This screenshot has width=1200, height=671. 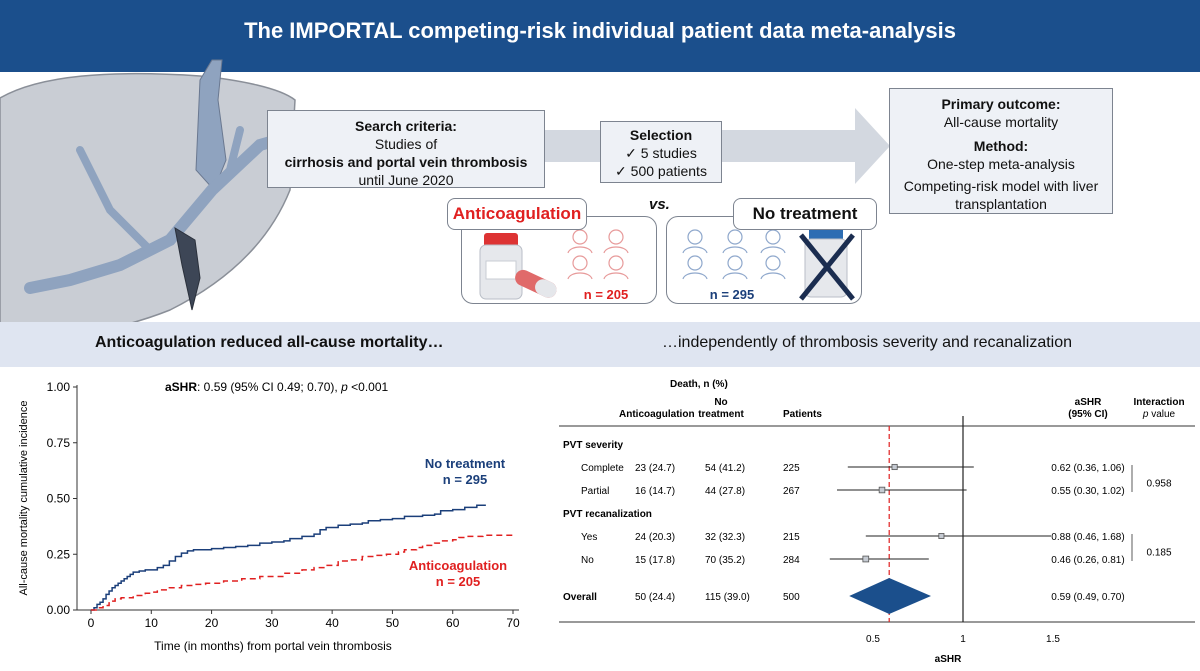 What do you see at coordinates (732, 294) in the screenshot?
I see `no-treatment-n: n = 295` at bounding box center [732, 294].